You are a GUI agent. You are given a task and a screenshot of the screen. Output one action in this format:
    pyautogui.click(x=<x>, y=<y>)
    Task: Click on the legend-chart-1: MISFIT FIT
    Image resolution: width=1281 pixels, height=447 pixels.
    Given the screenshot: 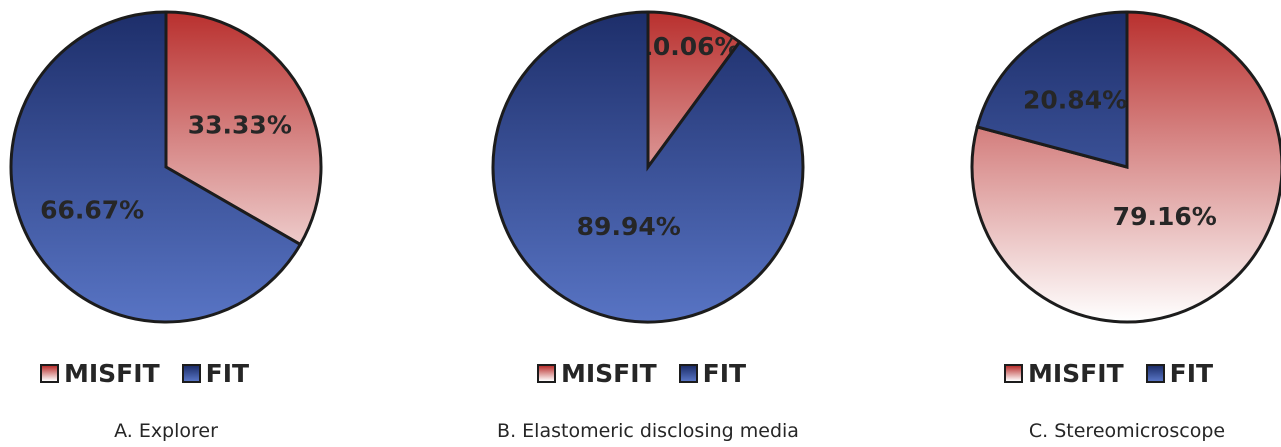 What is the action you would take?
    pyautogui.click(x=144, y=373)
    